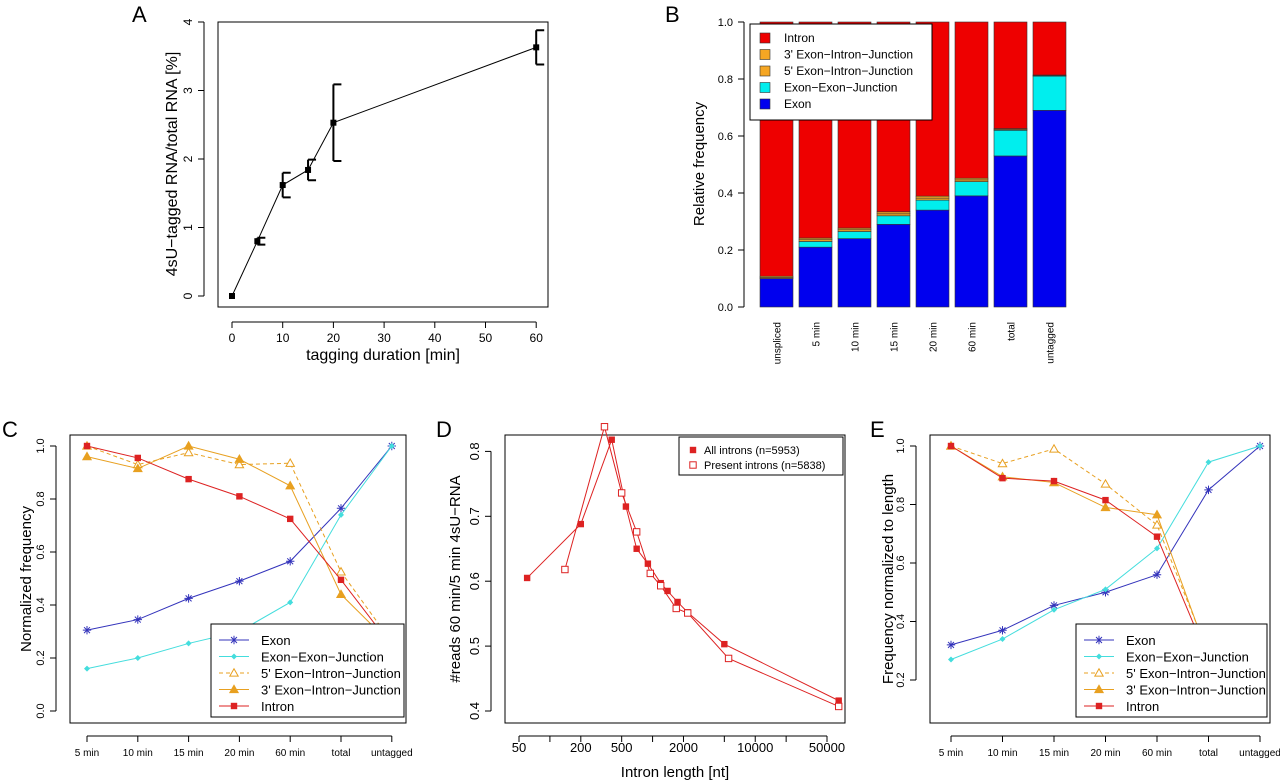 This screenshot has width=1280, height=781. Describe the element at coordinates (827, 747) in the screenshot. I see `panel-d-x-tick-label: 50000` at that location.